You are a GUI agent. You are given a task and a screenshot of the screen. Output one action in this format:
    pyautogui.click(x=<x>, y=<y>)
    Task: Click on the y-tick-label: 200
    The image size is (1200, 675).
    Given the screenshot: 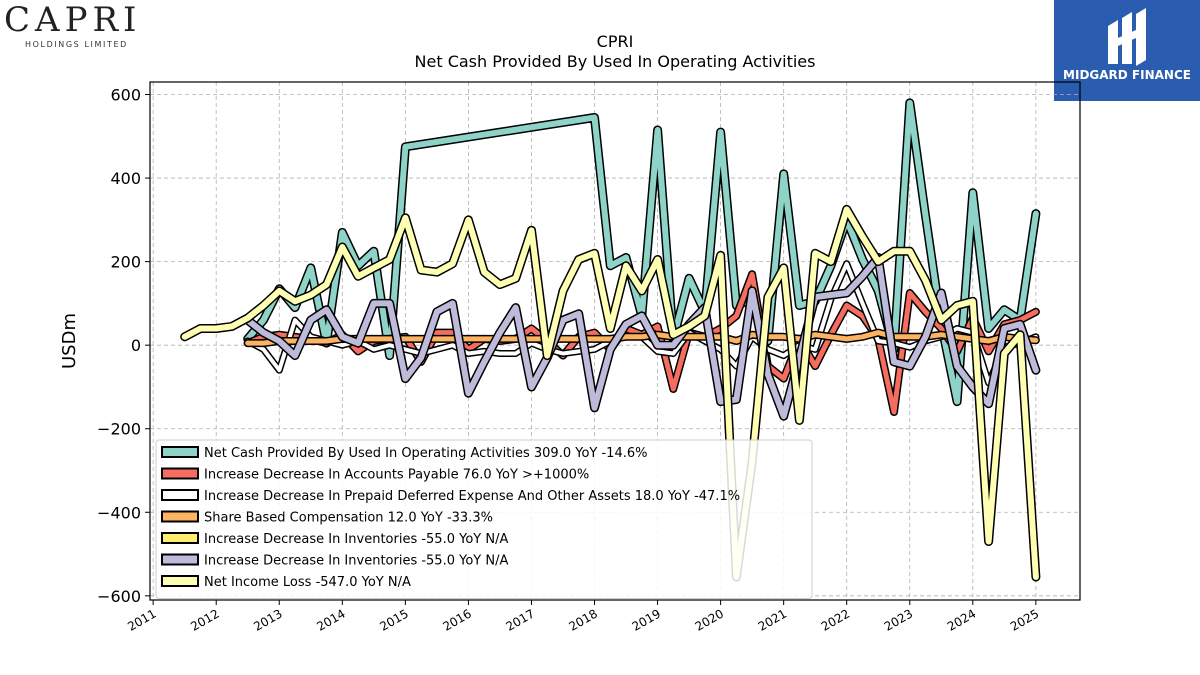 What is the action you would take?
    pyautogui.click(x=125, y=262)
    